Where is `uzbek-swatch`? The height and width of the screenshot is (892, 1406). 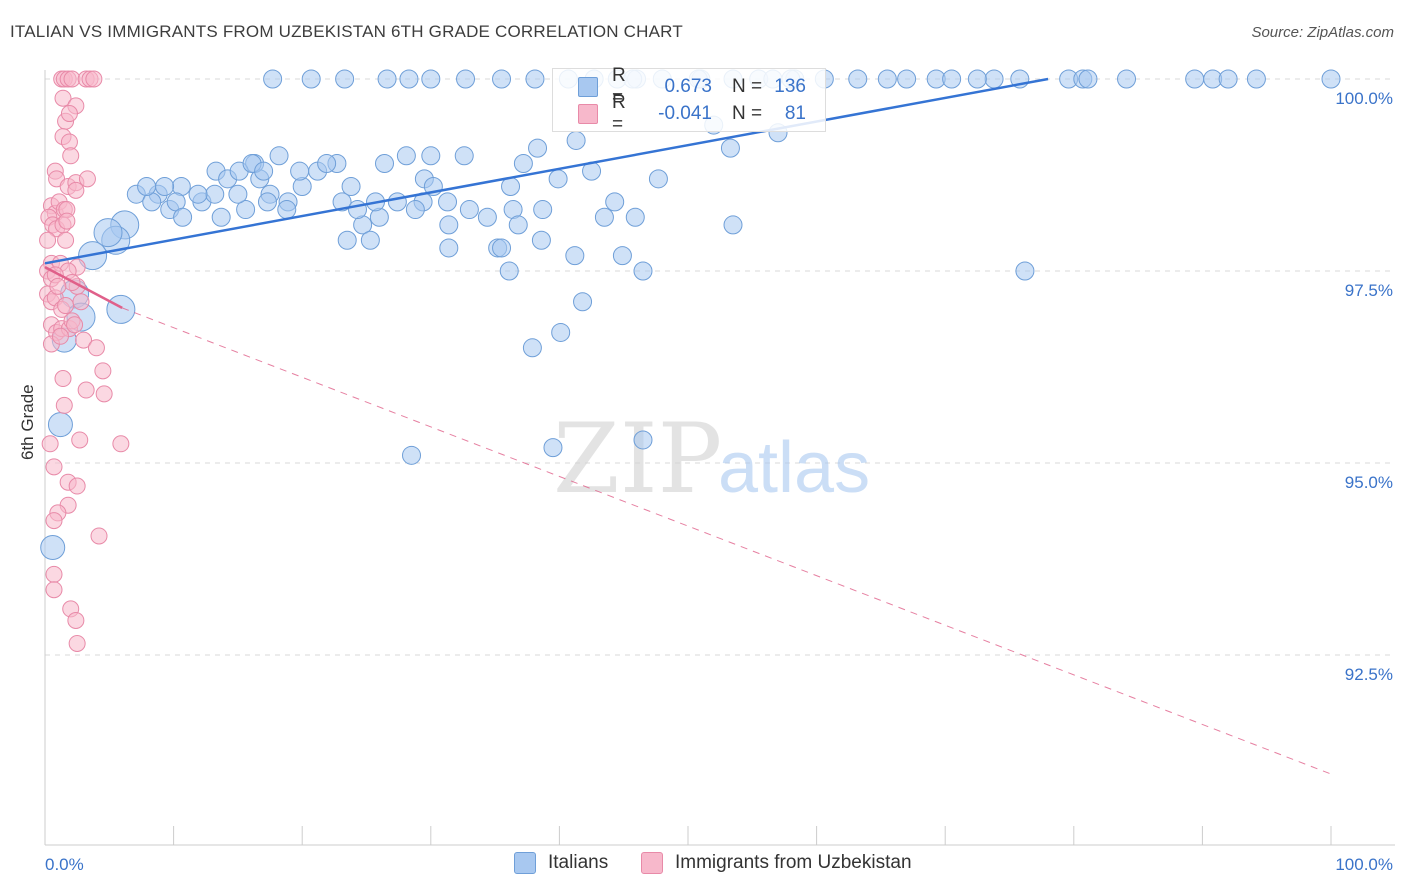 uzbek-swatch is located at coordinates (588, 114).